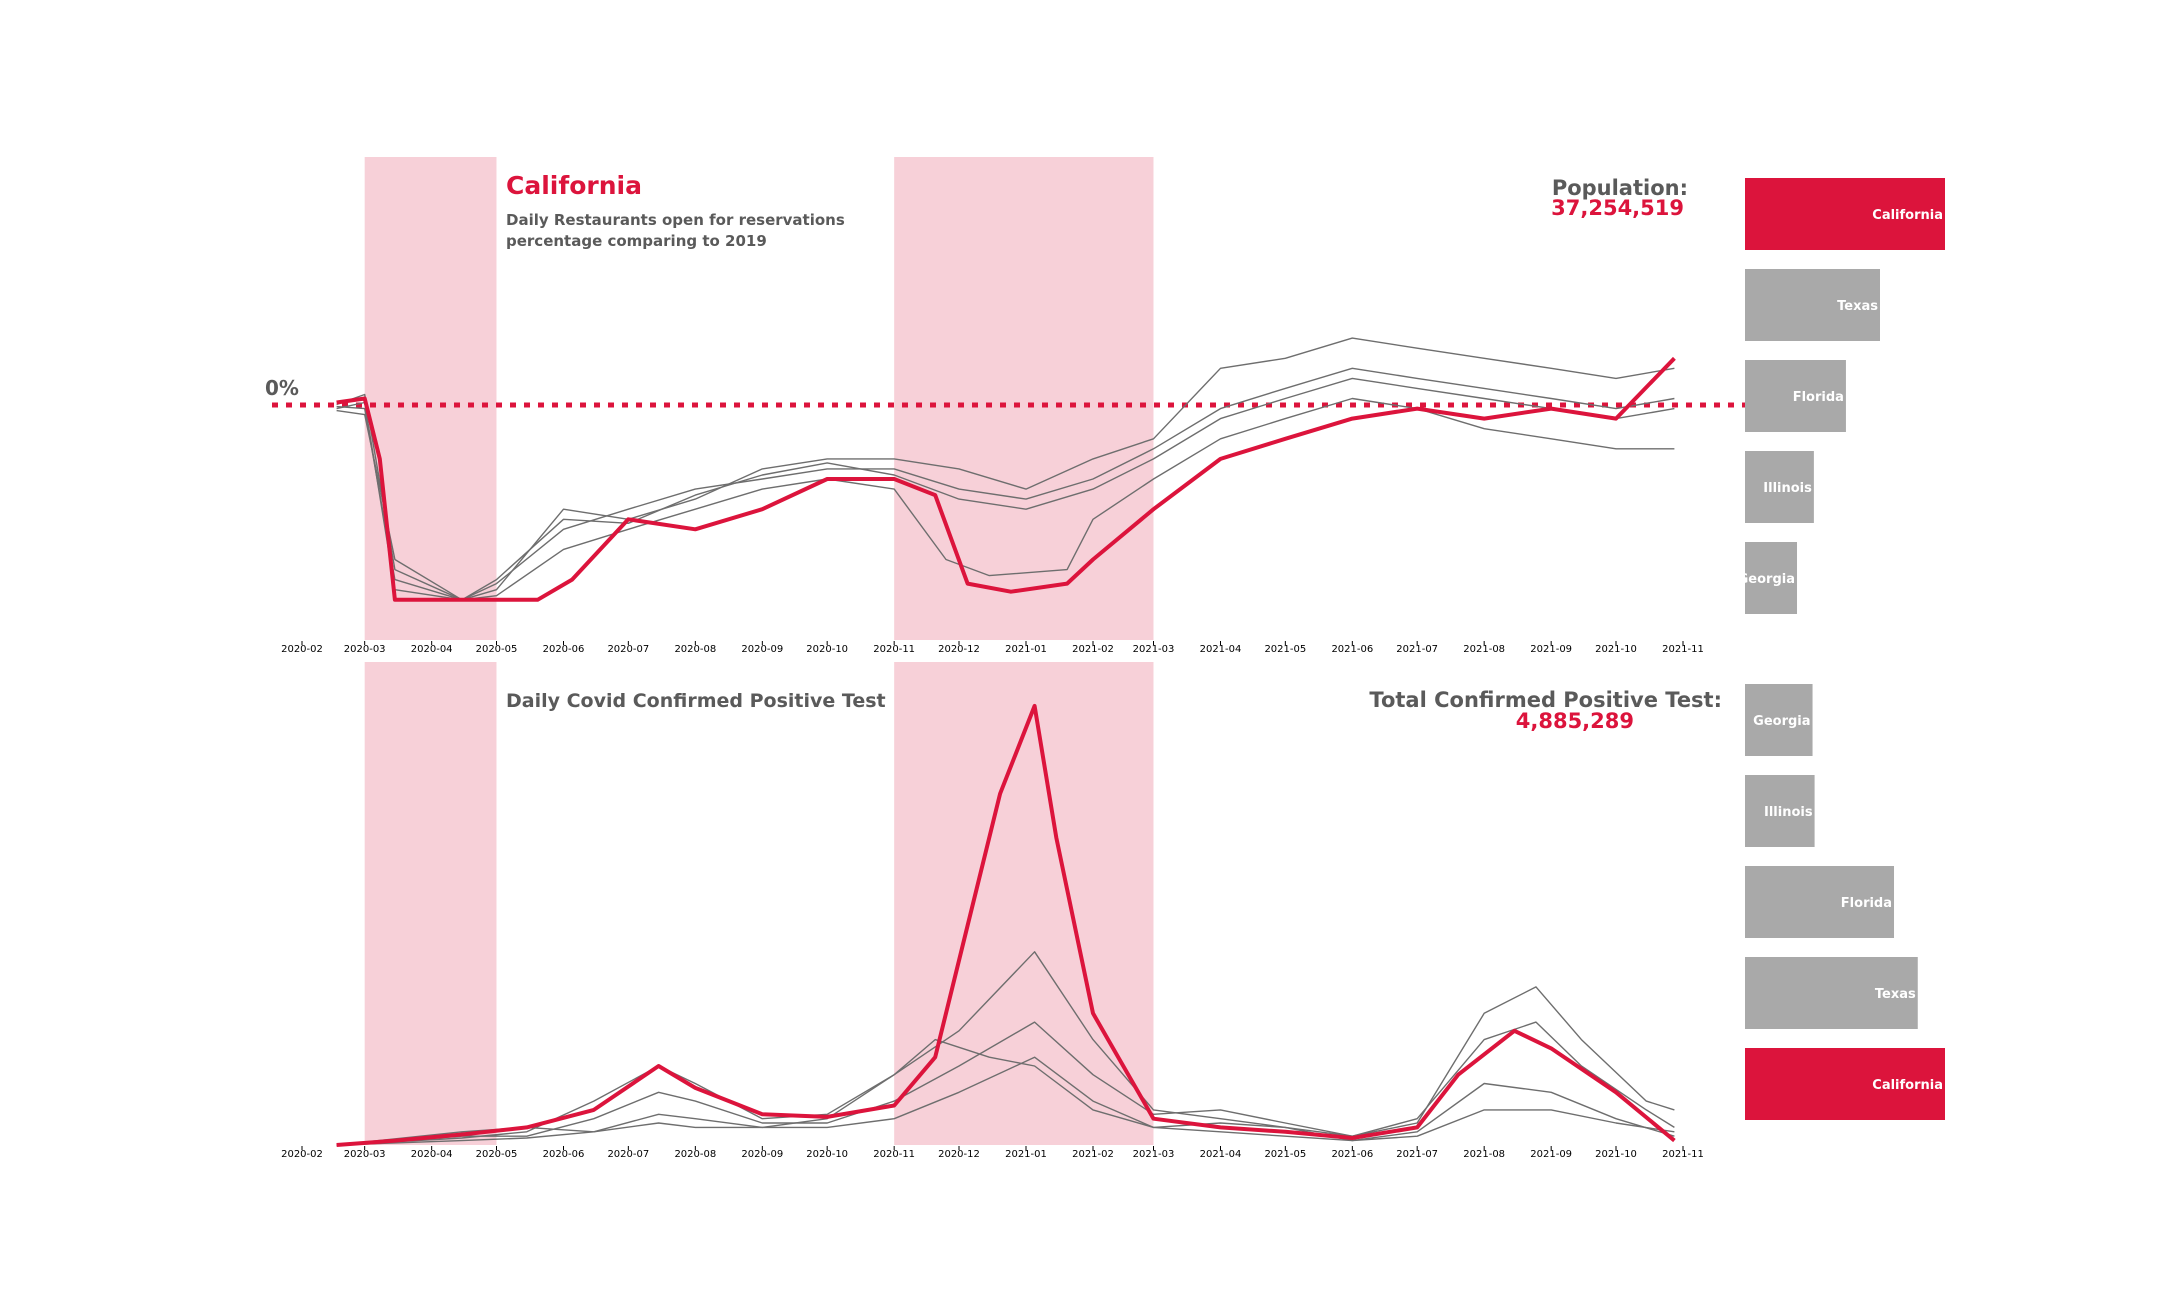 This screenshot has width=2160, height=1296. Describe the element at coordinates (497, 649) in the screenshot. I see `top-x-tick-label: 2020-05` at that location.